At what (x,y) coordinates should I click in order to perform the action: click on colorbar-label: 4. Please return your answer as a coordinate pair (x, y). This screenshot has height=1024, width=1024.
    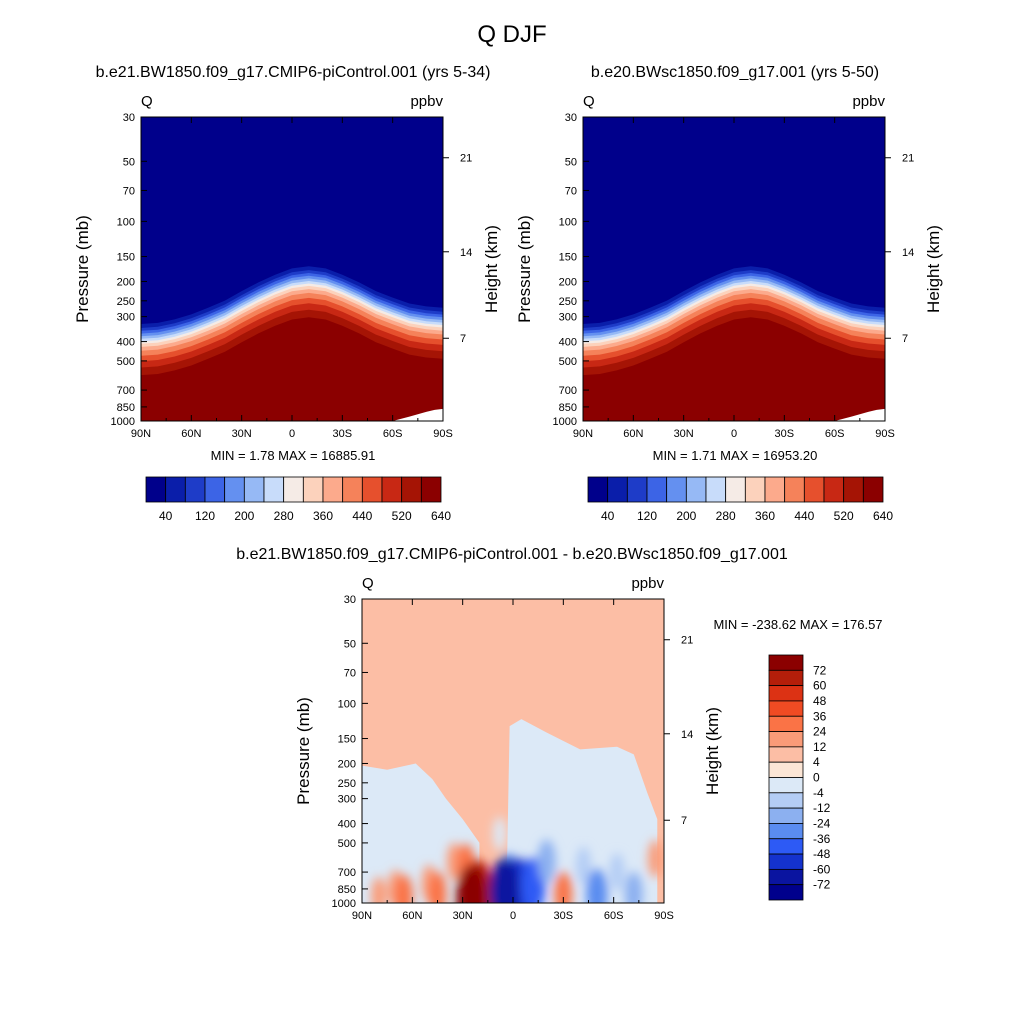
    Looking at the image, I should click on (816, 762).